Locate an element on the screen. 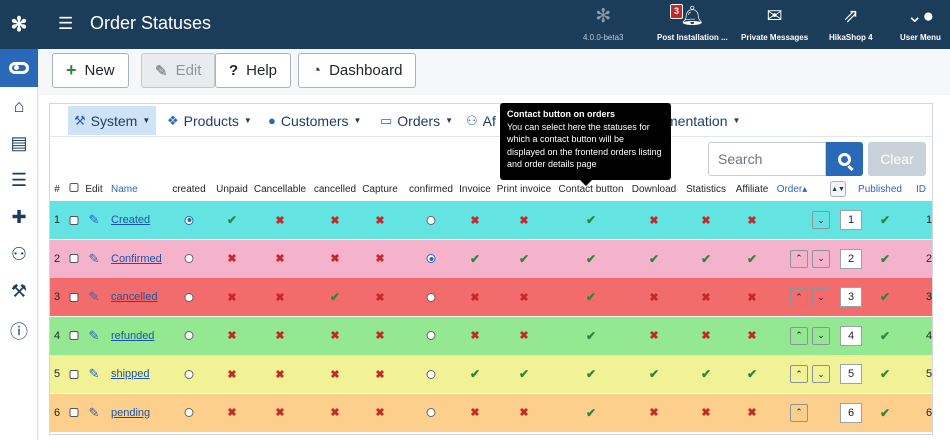 The height and width of the screenshot is (440, 950). status-name-text: shipped is located at coordinates (130, 374).